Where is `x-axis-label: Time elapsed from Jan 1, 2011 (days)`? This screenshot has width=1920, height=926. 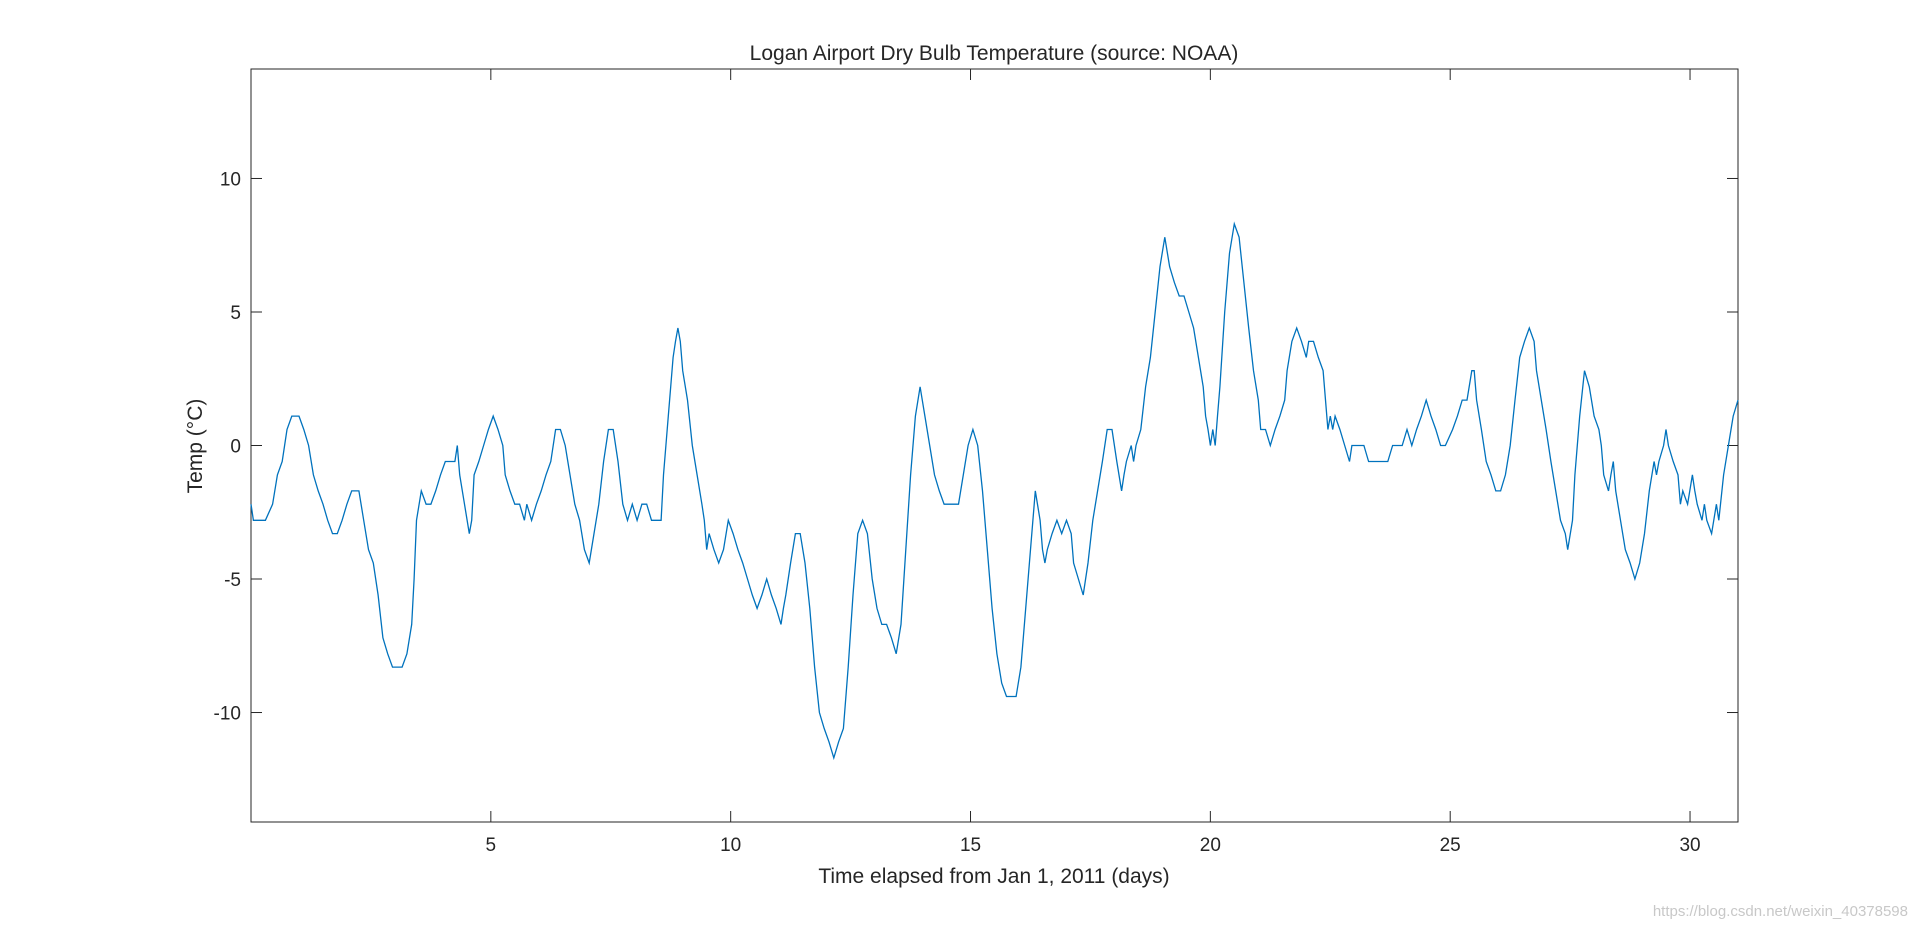 x-axis-label: Time elapsed from Jan 1, 2011 (days) is located at coordinates (993, 876).